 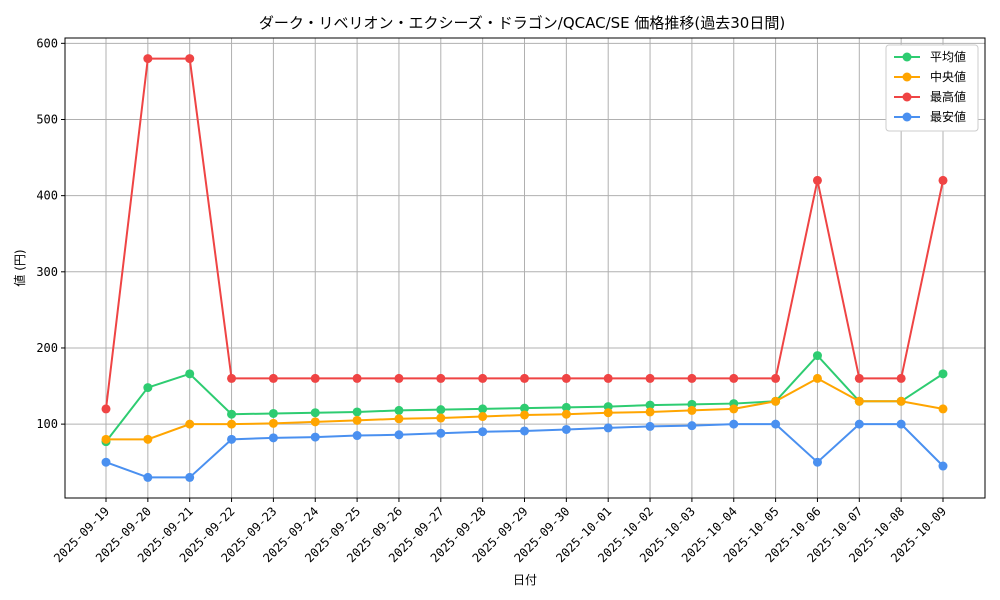 I want to click on legend-item: 最高値, so click(x=930, y=96).